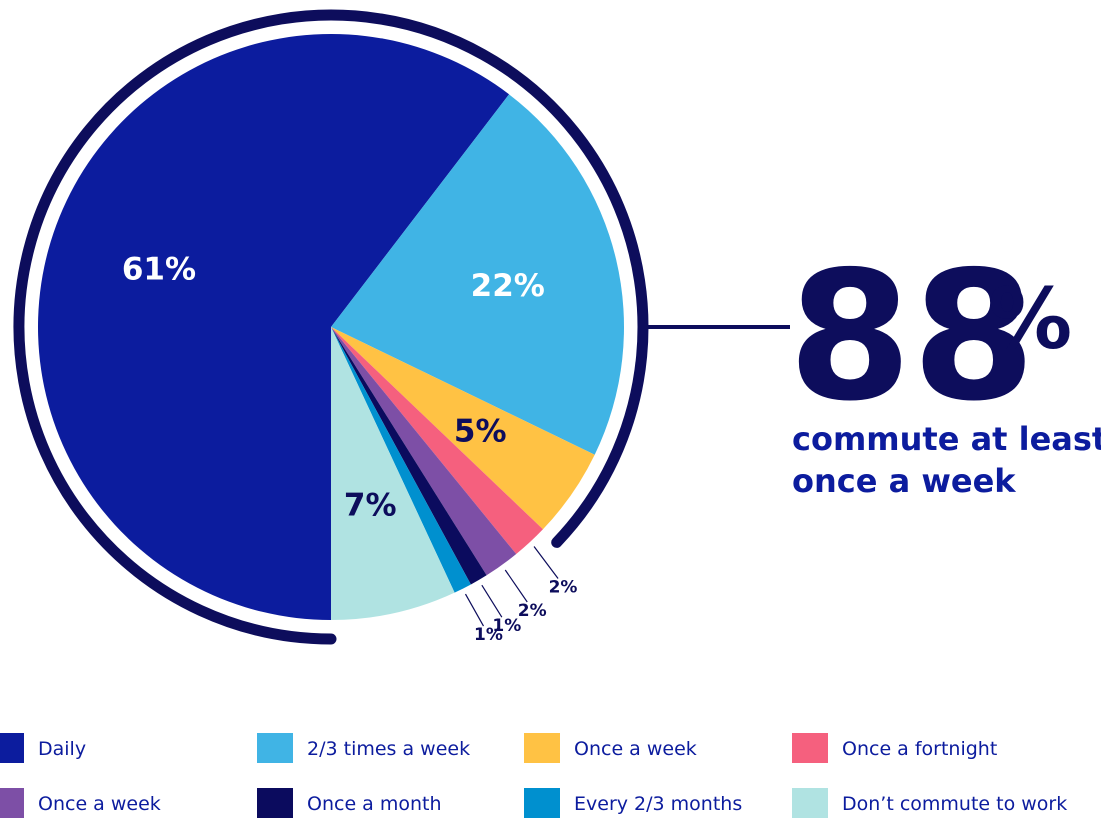  Describe the element at coordinates (508, 286) in the screenshot. I see `slice-label: 22%` at that location.